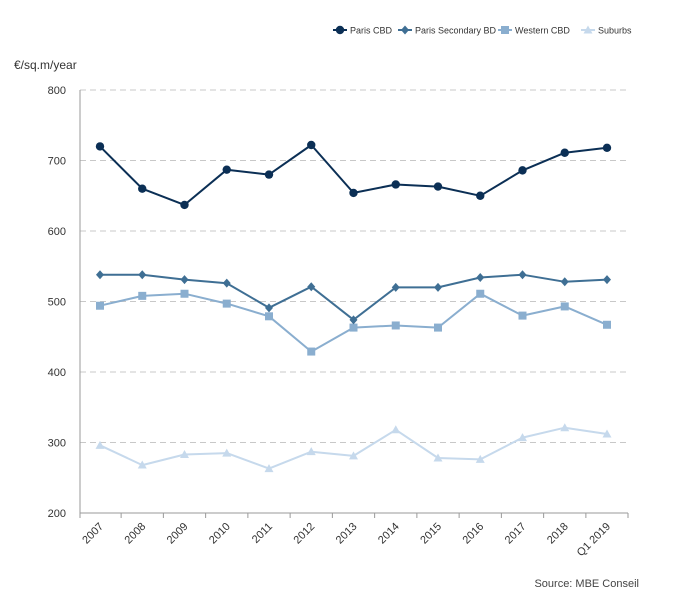  What do you see at coordinates (353, 297) in the screenshot?
I see `series-paris-secondary-bd` at bounding box center [353, 297].